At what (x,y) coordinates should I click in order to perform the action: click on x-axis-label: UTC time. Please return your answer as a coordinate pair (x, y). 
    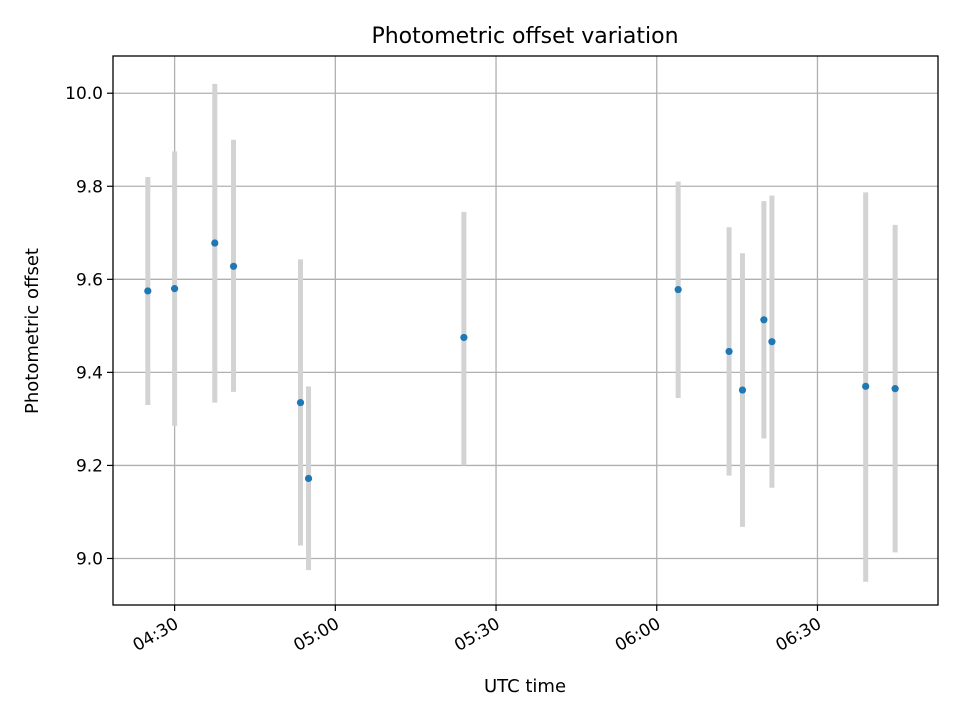
    Looking at the image, I should click on (525, 686).